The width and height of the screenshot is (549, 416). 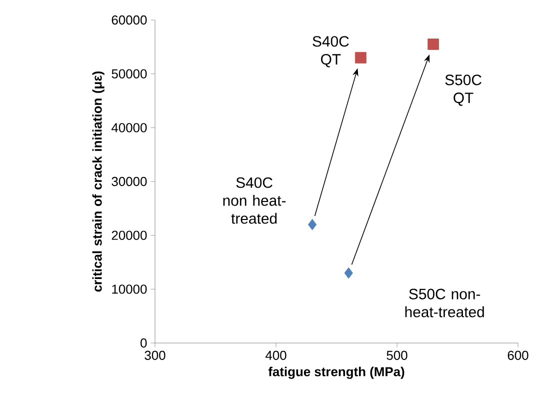 I want to click on annotation: S40C QT, so click(x=330, y=52).